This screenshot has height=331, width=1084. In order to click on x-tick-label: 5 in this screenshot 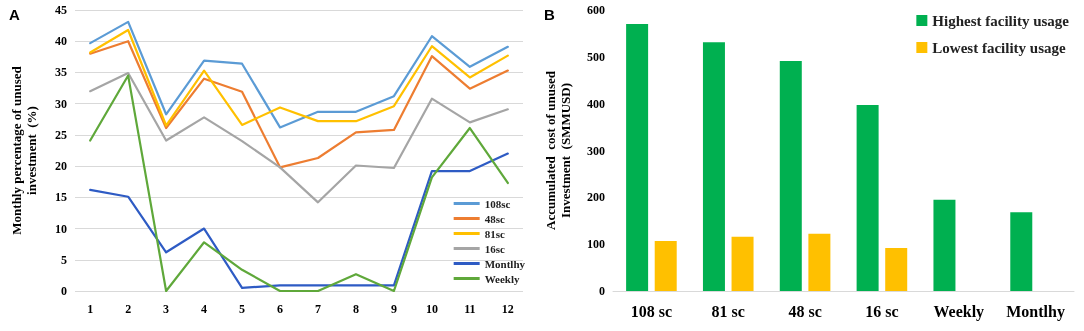, I will do `click(242, 309)`.